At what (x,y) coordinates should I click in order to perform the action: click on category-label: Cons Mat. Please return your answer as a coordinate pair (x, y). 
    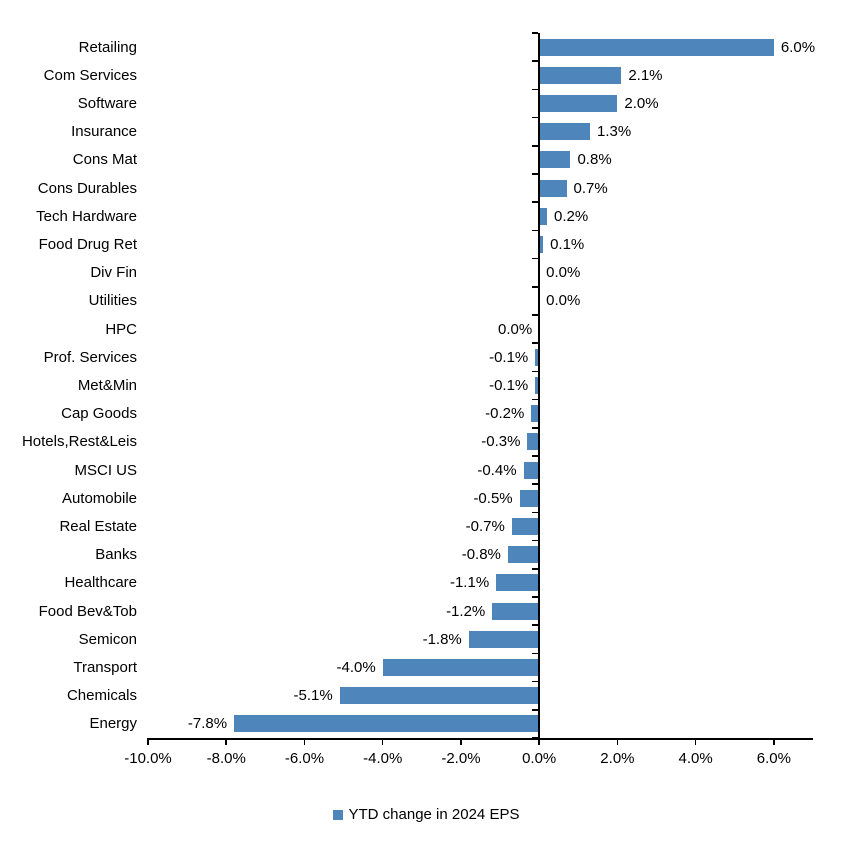
    Looking at the image, I should click on (104, 160).